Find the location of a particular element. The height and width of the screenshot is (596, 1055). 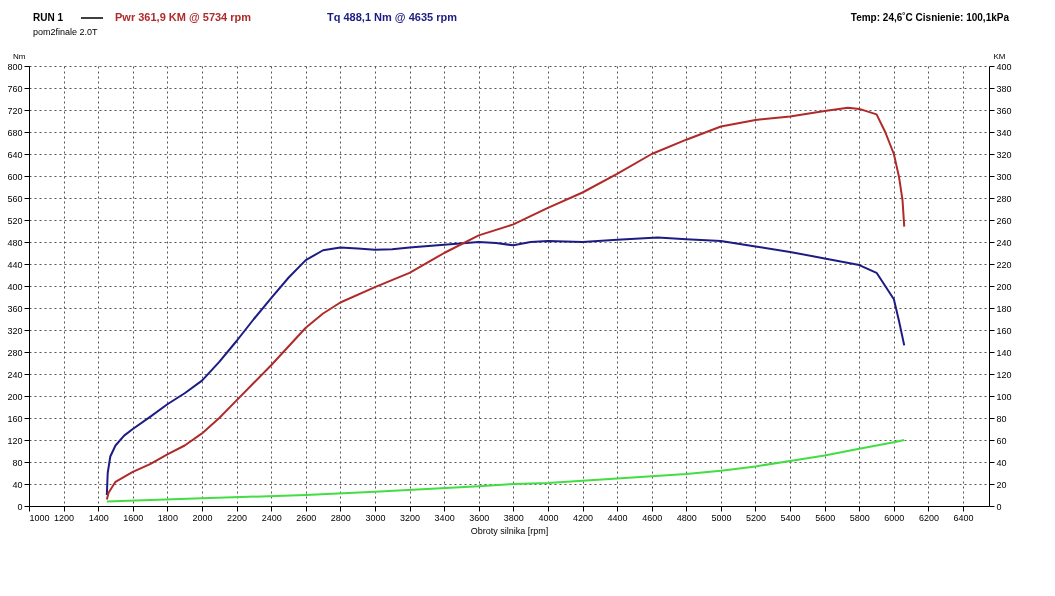

x-tick-label: 2800 is located at coordinates (340, 517).